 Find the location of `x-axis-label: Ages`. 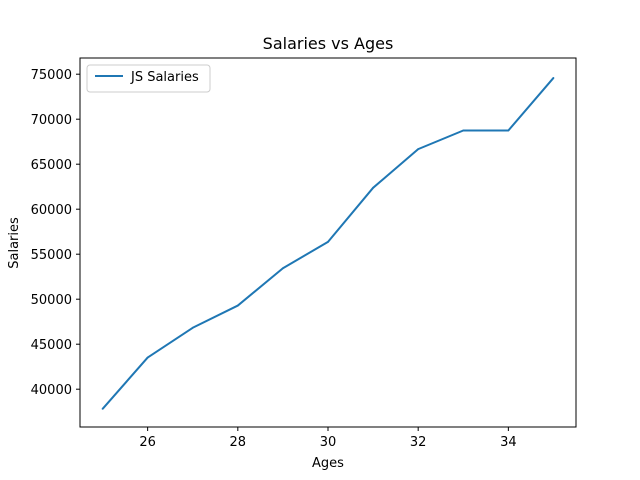

x-axis-label: Ages is located at coordinates (328, 463).